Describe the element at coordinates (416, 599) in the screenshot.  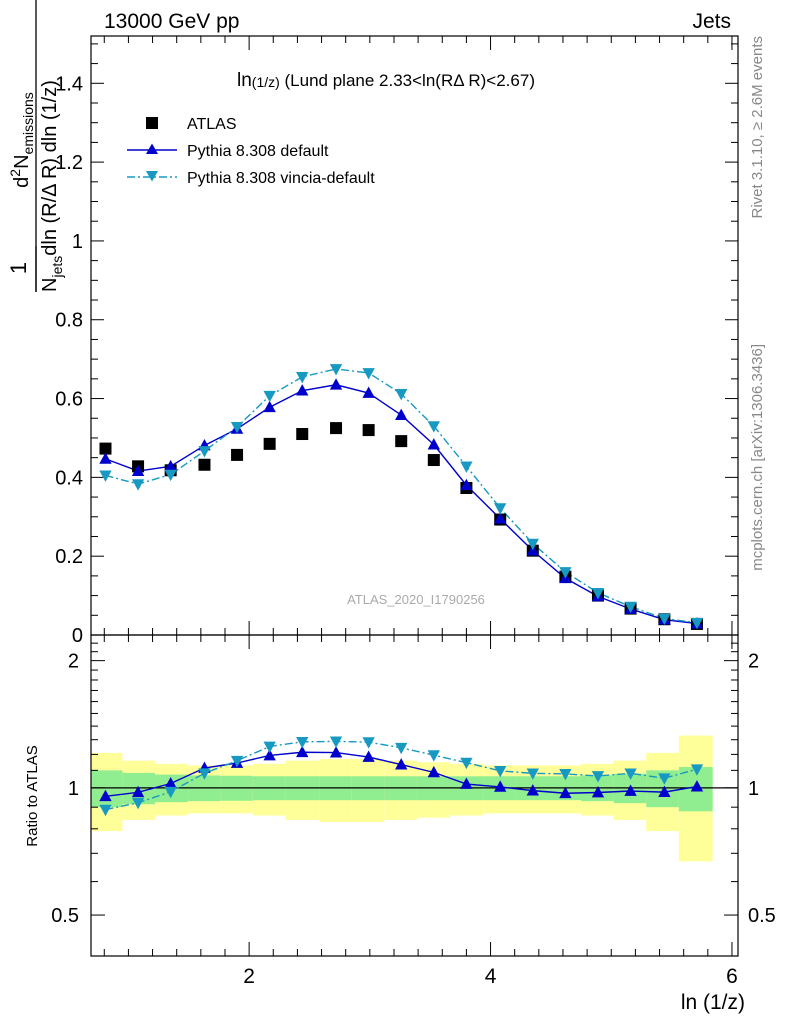
I see `watermark: ATLAS_2020_I1790256` at that location.